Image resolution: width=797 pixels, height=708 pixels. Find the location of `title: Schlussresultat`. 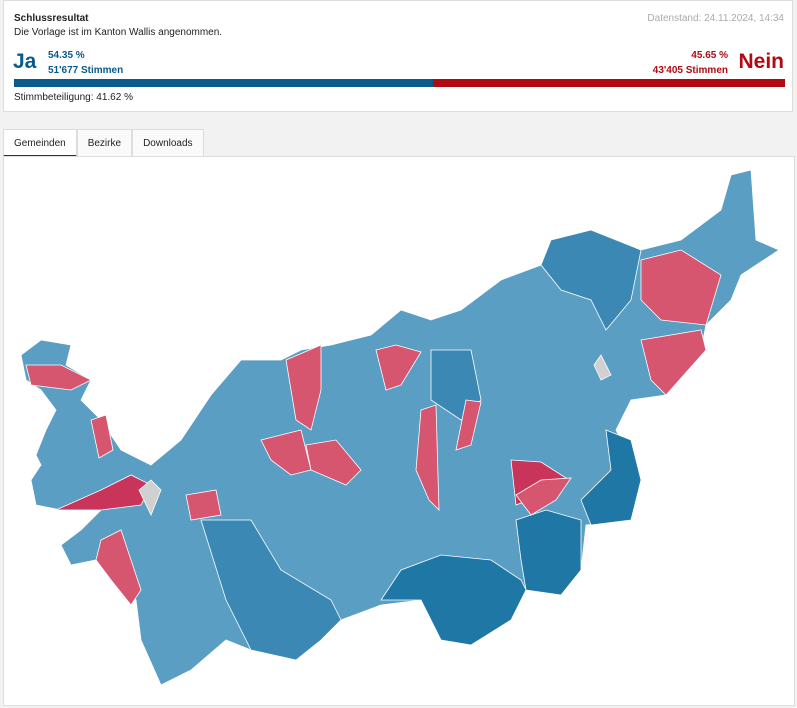

title: Schlussresultat is located at coordinates (51, 18).